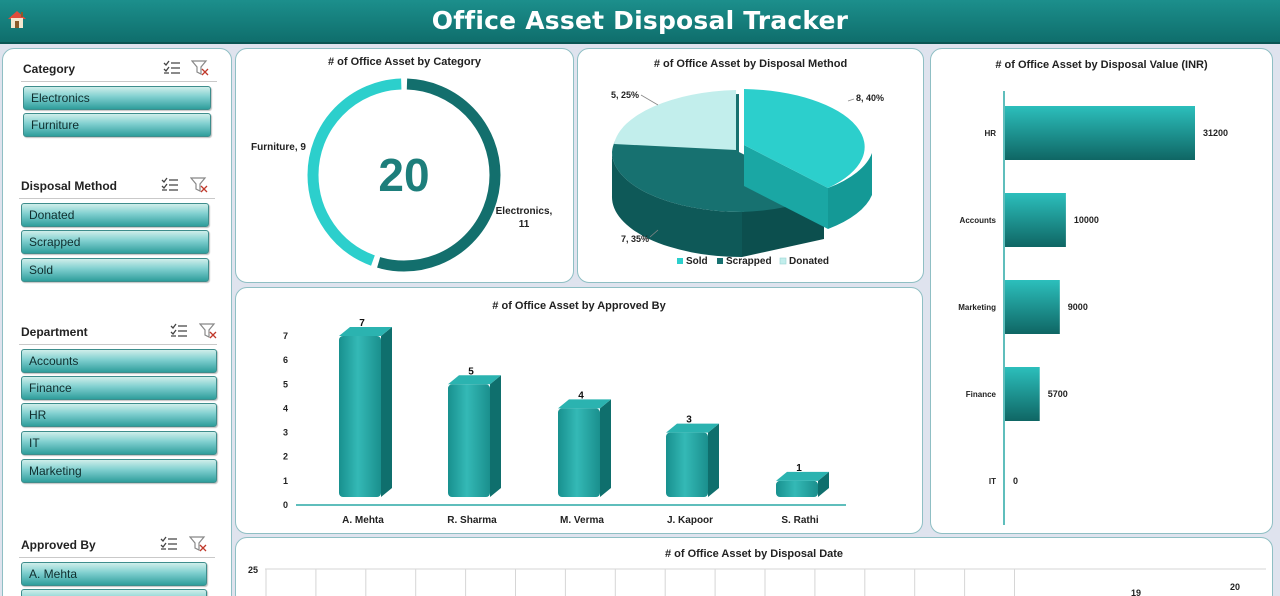 This screenshot has height=596, width=1280. Describe the element at coordinates (749, 261) in the screenshot. I see `legend-label-scrapped: Scrapped` at that location.